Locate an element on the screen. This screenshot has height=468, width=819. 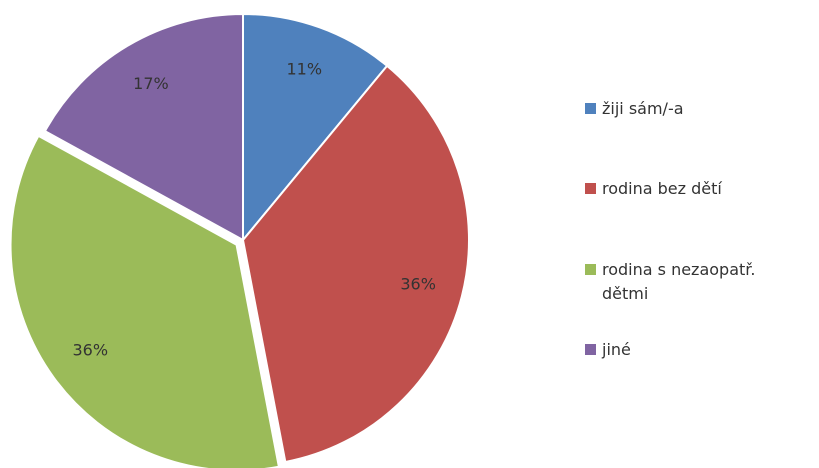
legend-item: jiné is located at coordinates (695, 350).